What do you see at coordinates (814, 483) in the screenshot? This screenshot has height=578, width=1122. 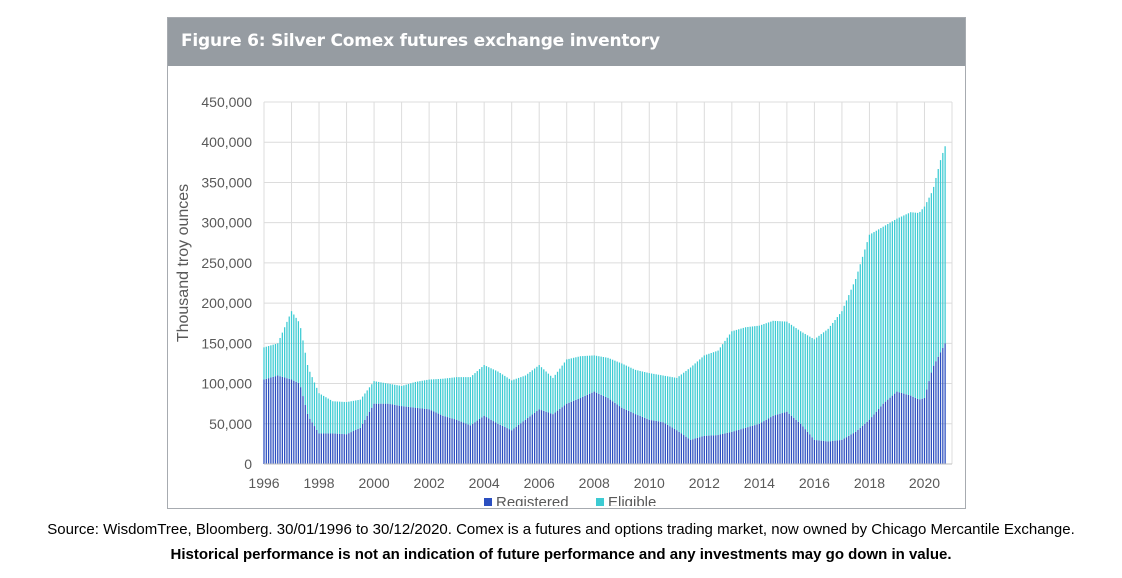 I see `x-tick-label: 2016` at bounding box center [814, 483].